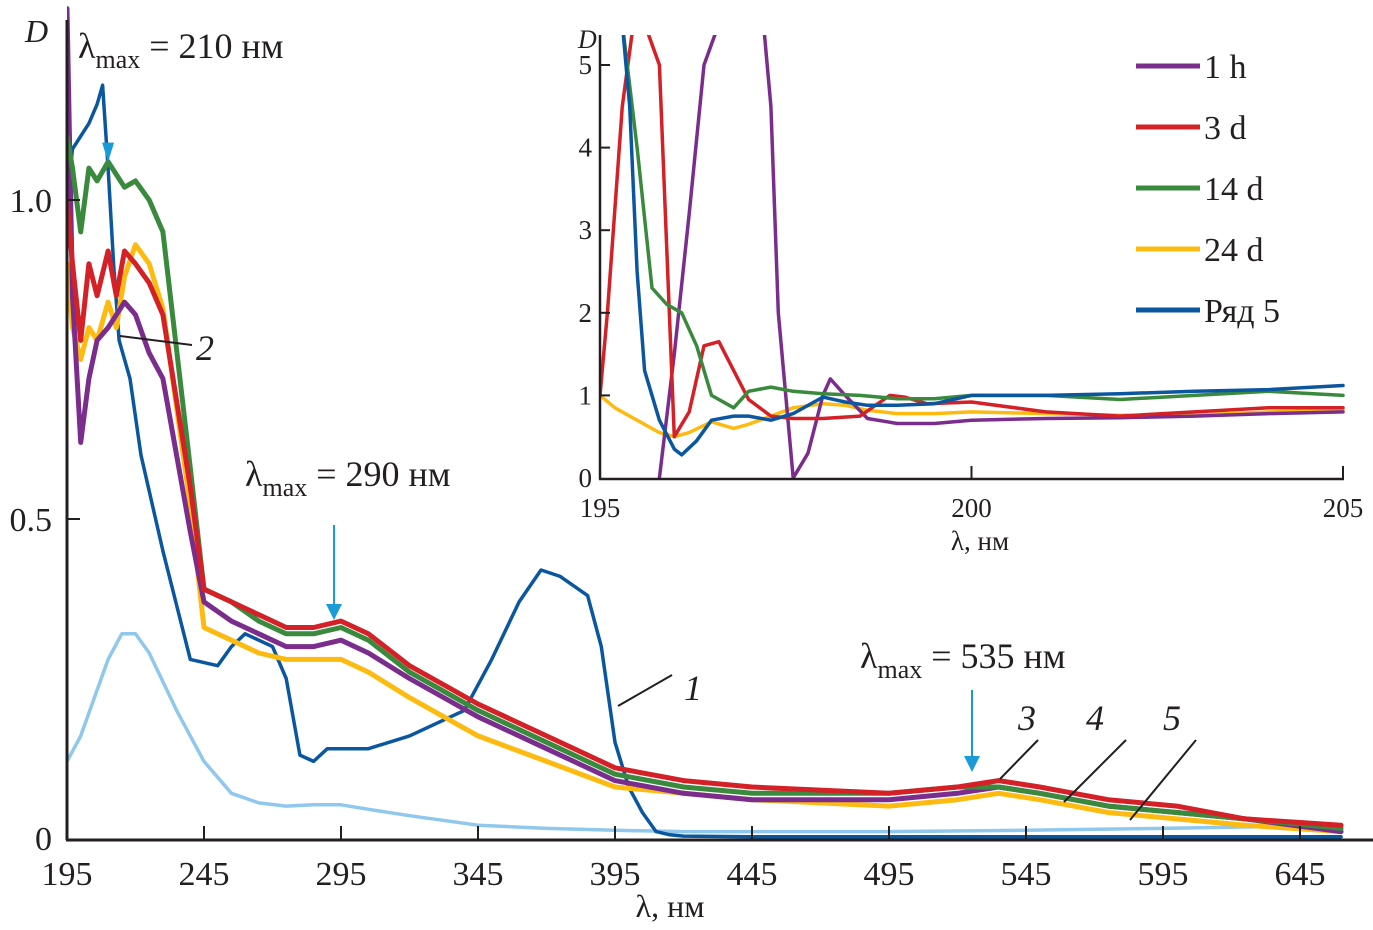  What do you see at coordinates (587, 39) in the screenshot?
I see `inset-y-axis-title: D` at bounding box center [587, 39].